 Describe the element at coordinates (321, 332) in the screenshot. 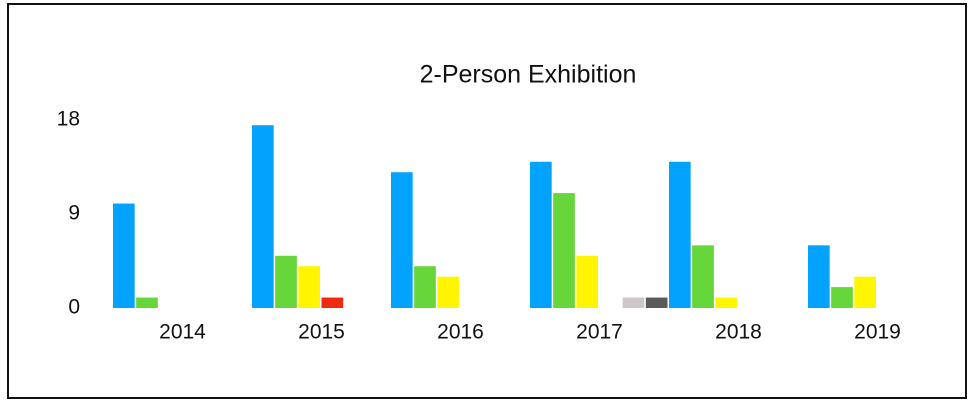

I see `x-tick-label: 2015` at that location.